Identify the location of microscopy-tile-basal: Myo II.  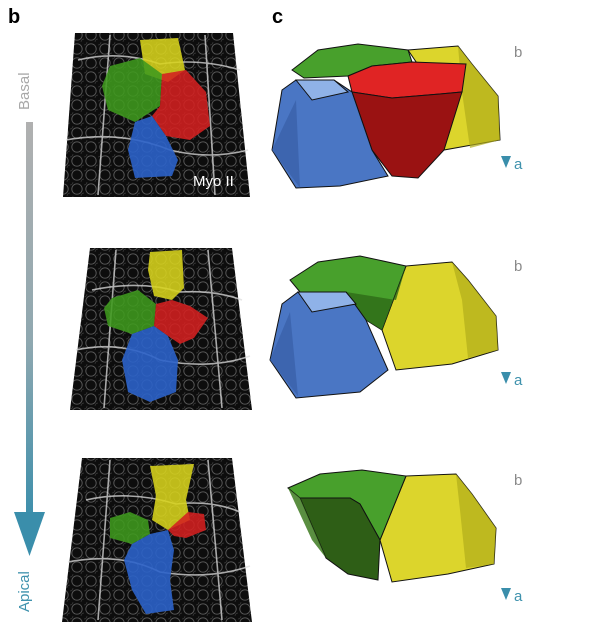
(156, 115).